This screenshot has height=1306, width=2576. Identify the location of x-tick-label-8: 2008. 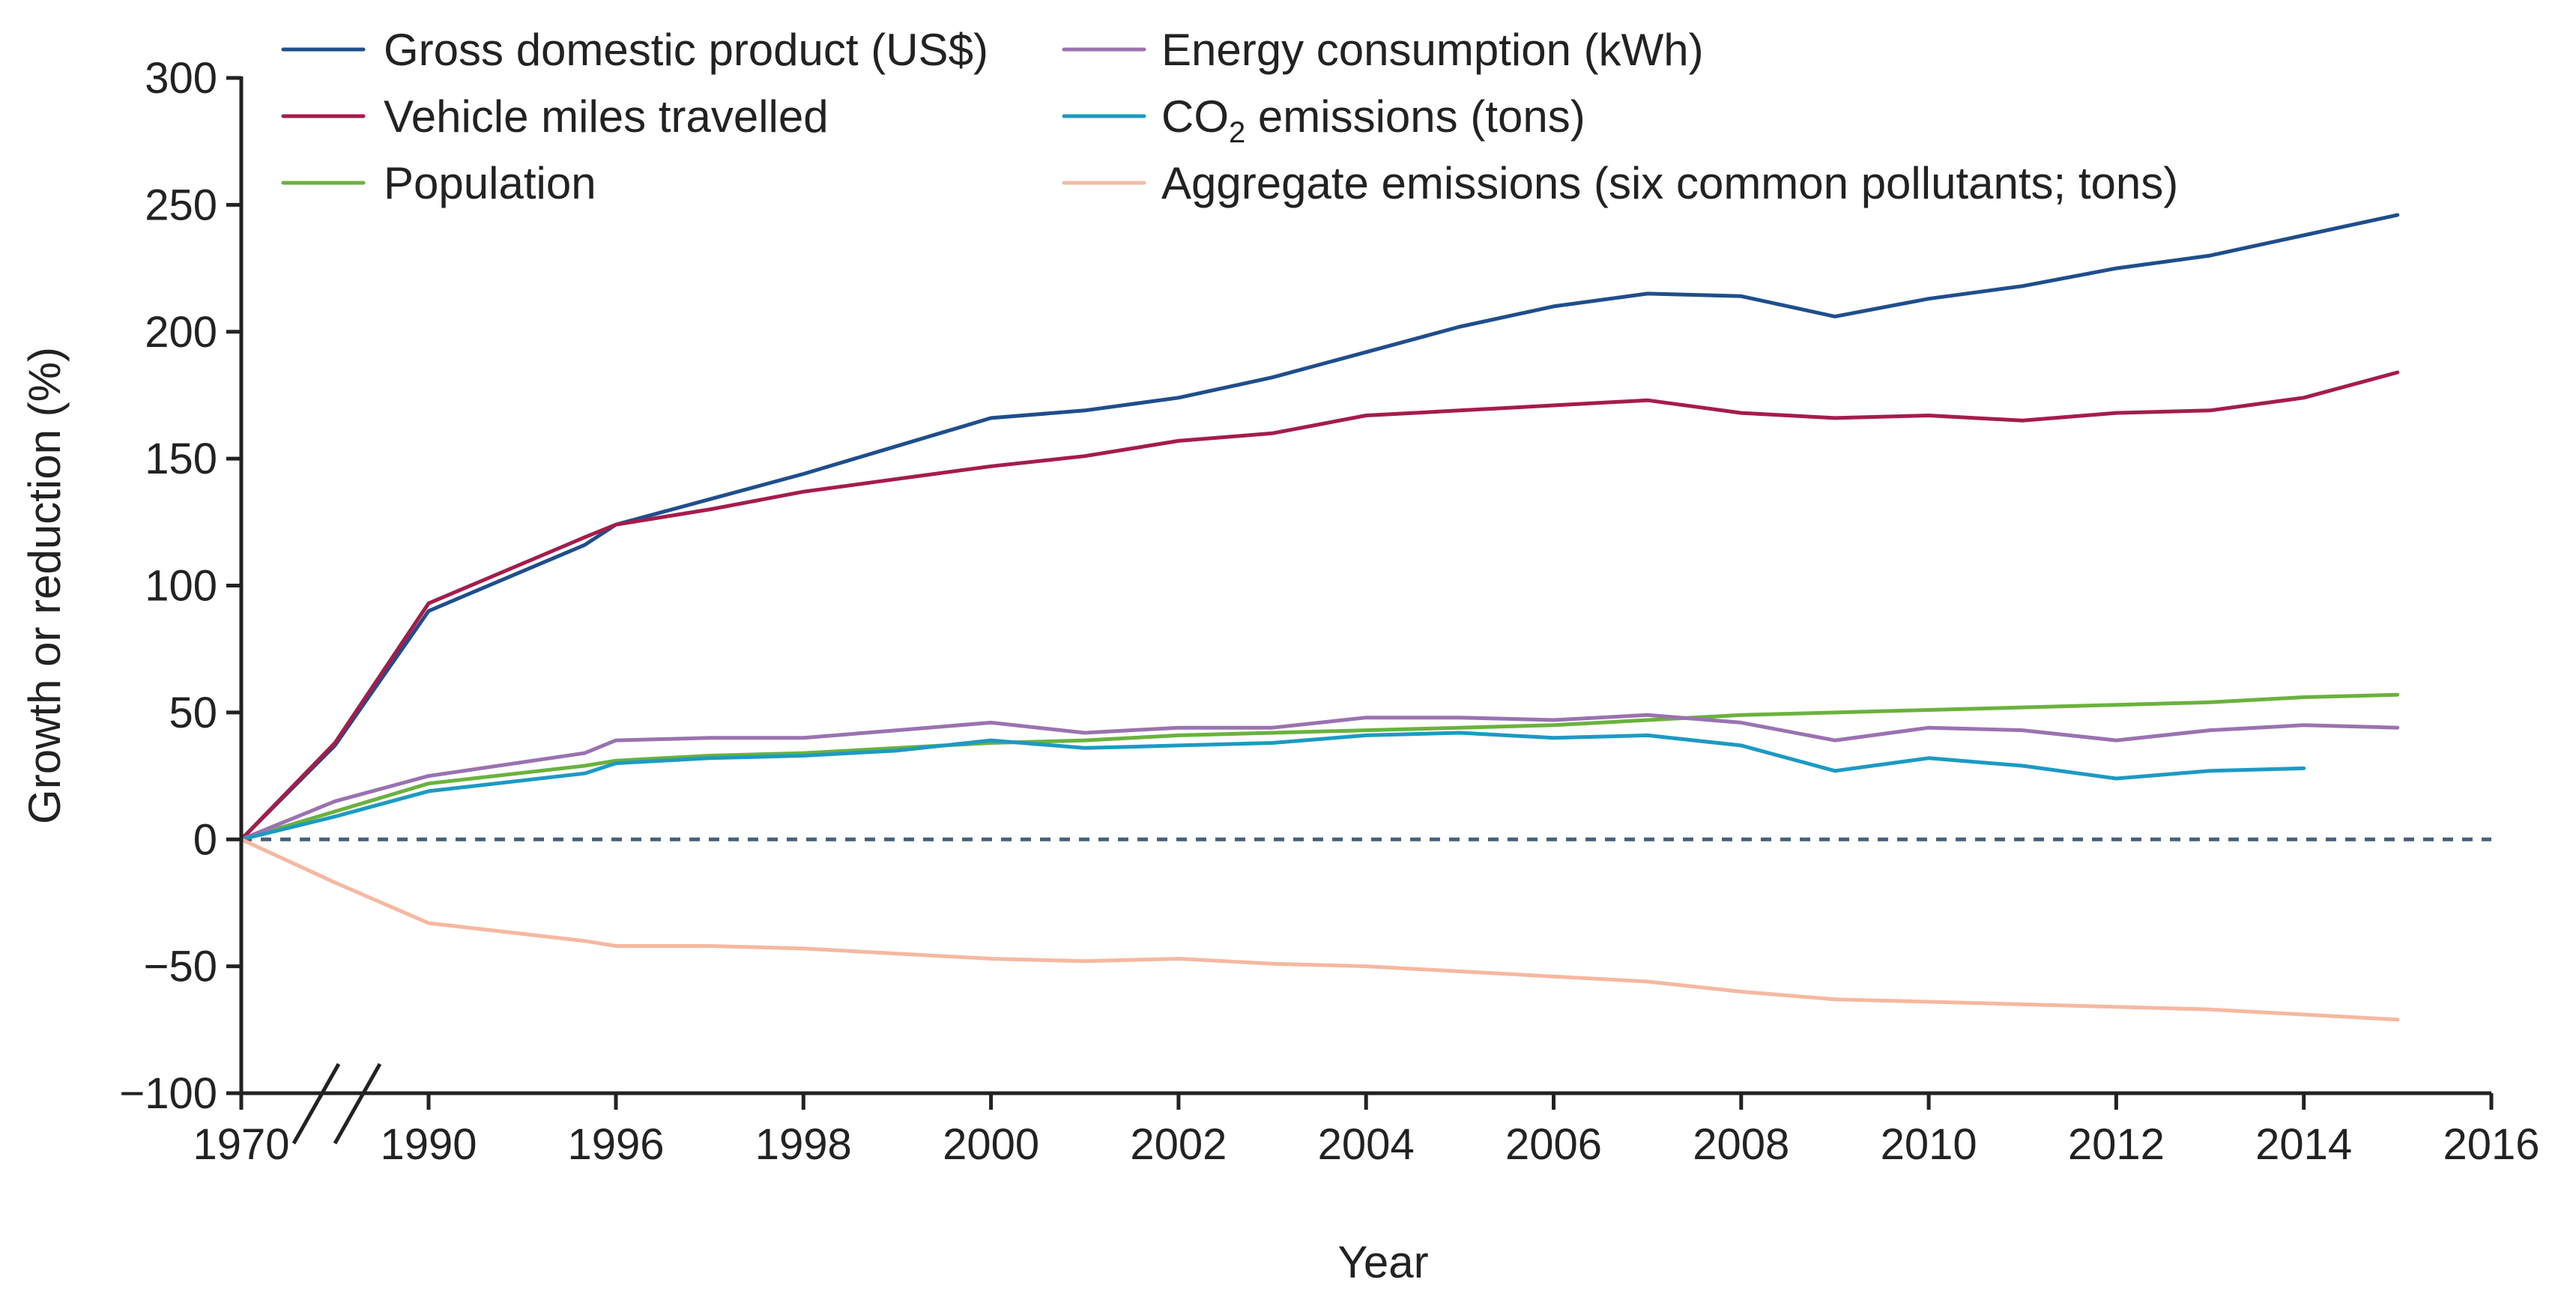
(1741, 1145).